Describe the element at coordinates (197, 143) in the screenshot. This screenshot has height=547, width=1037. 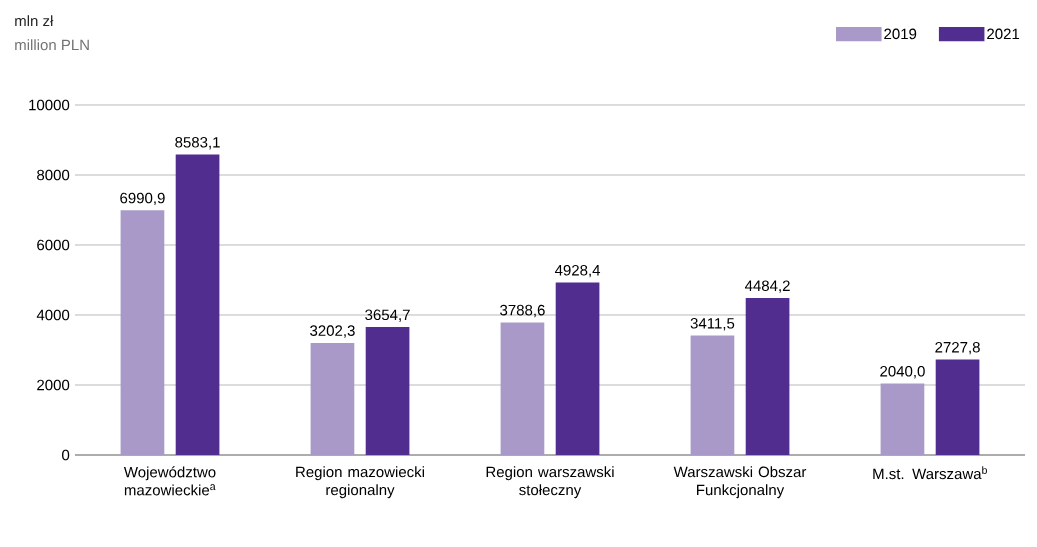
I see `data-label: 8583,1` at that location.